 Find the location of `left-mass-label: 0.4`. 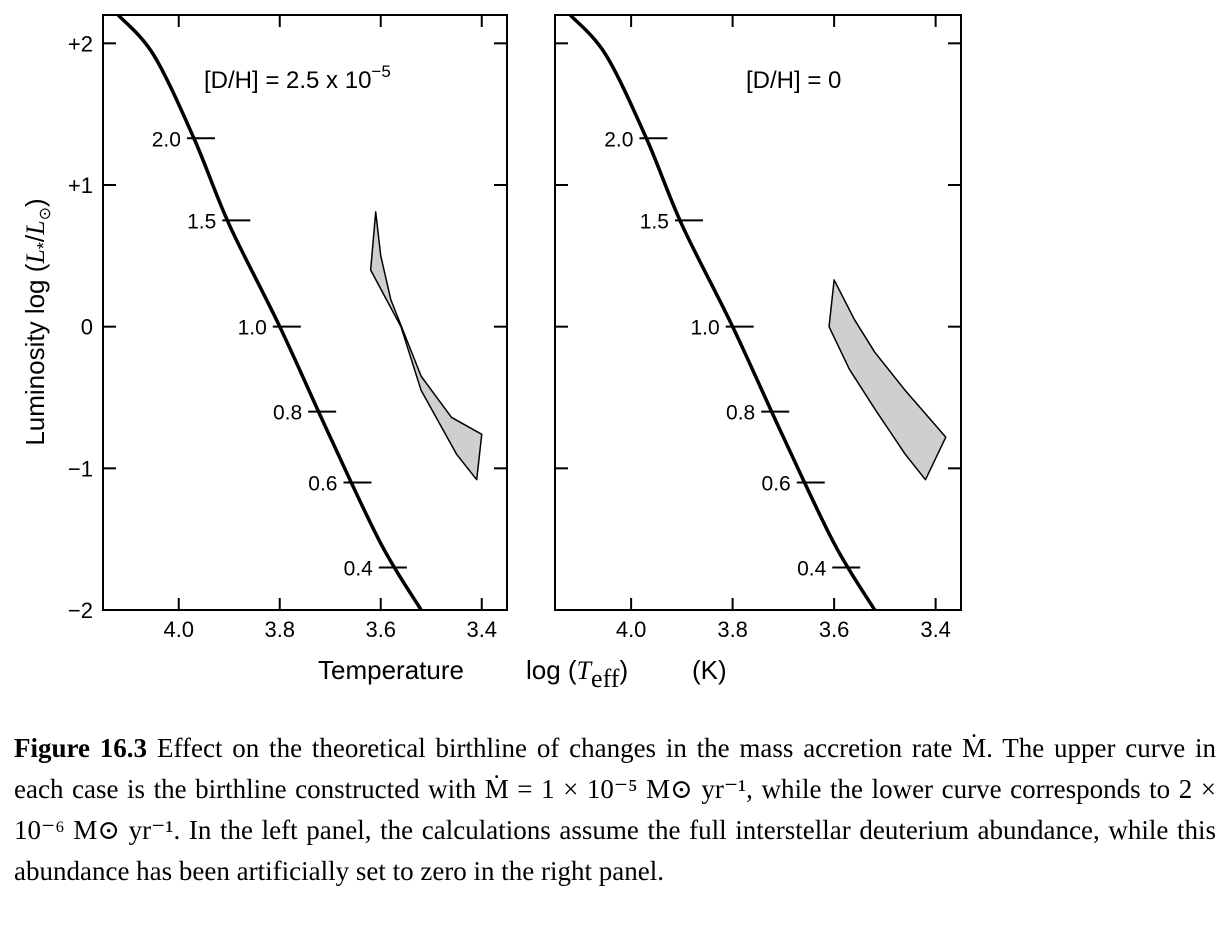

left-mass-label: 0.4 is located at coordinates (359, 569).